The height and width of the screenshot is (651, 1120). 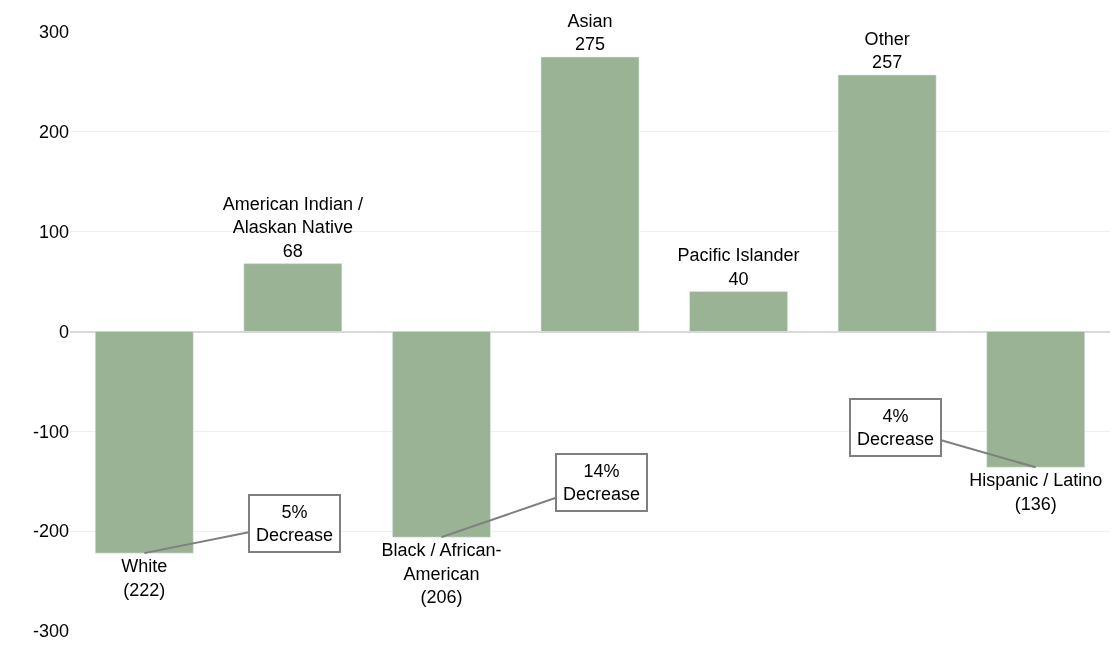 I want to click on data-label: (206), so click(x=441, y=596).